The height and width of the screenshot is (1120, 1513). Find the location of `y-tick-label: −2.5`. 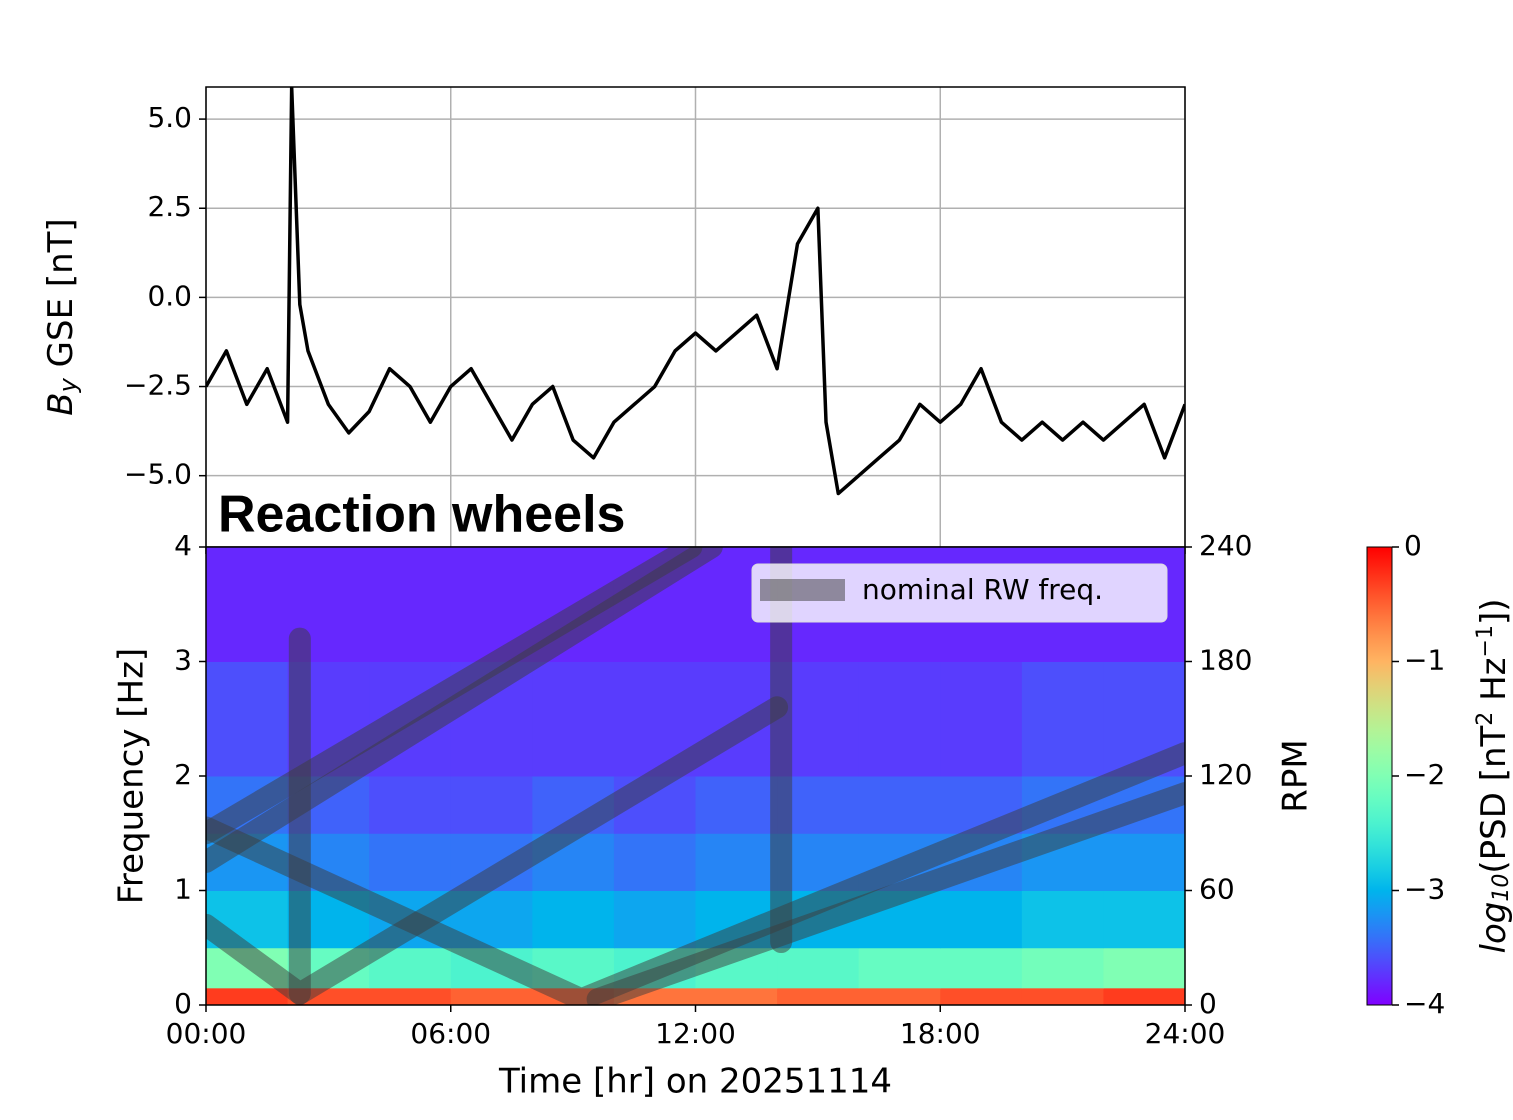

y-tick-label: −2.5 is located at coordinates (158, 385).